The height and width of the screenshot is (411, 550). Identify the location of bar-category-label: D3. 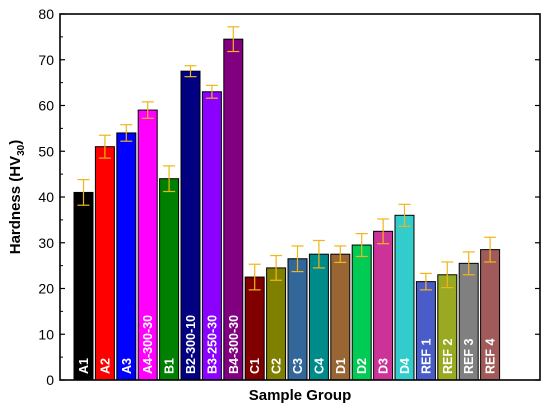
(384, 366).